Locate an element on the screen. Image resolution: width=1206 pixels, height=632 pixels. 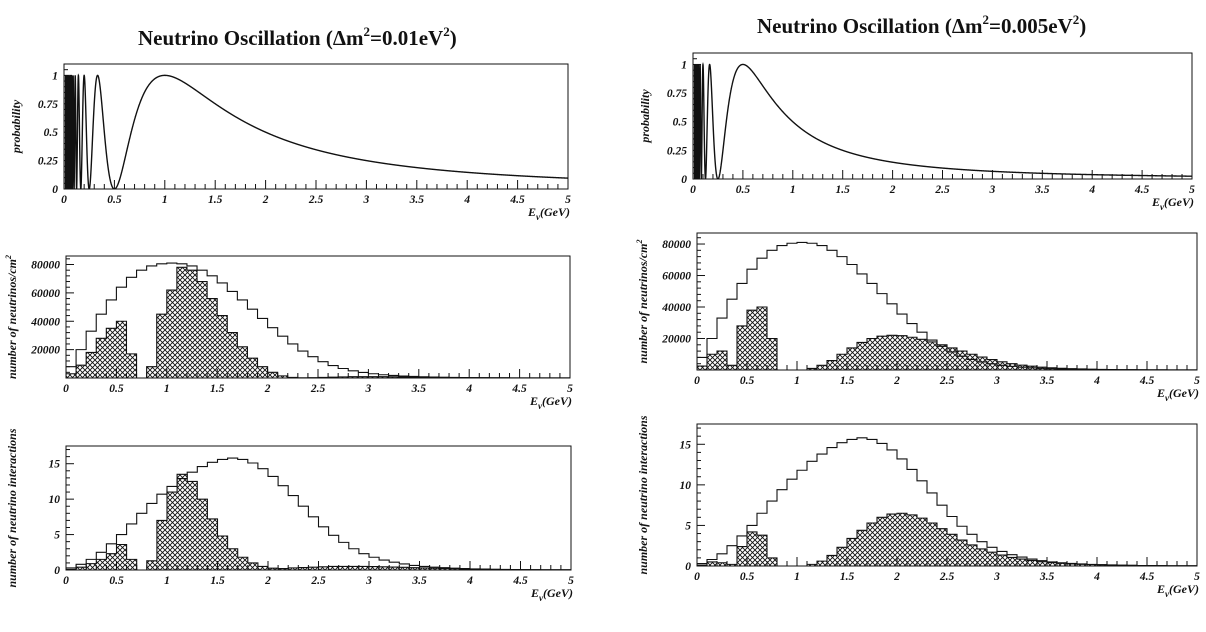
y-tick-label: 20000 is located at coordinates (45, 351).